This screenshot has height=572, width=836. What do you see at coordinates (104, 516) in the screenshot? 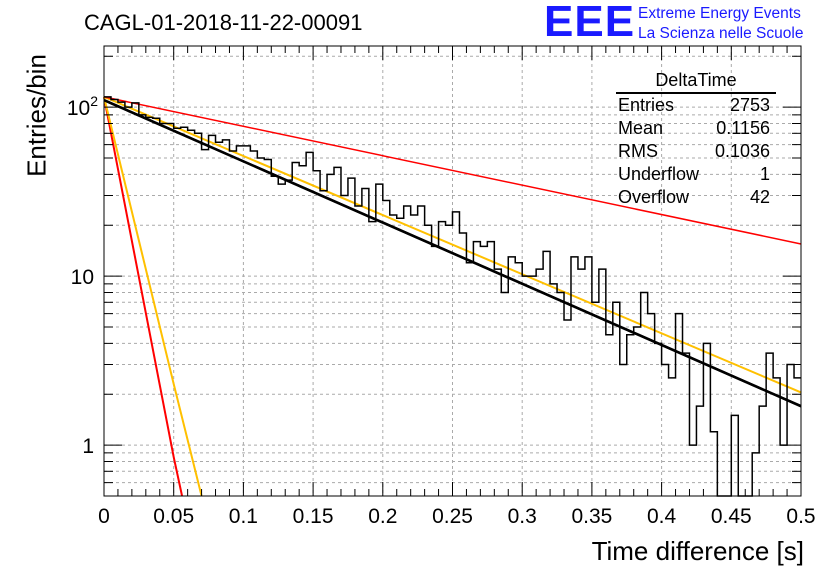
I see `x-tick-label: 0` at bounding box center [104, 516].